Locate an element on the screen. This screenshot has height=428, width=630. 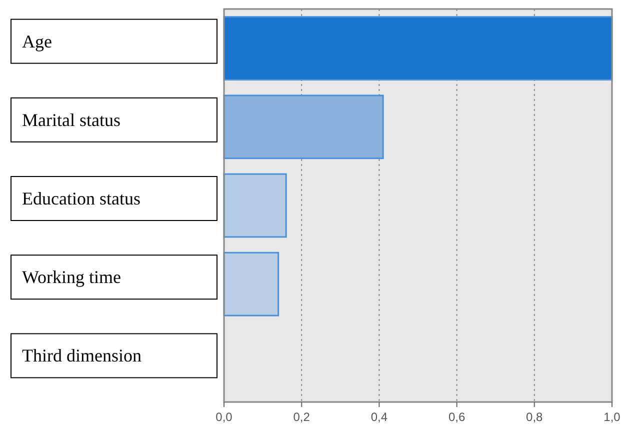
y-tick-label: Age is located at coordinates (37, 41).